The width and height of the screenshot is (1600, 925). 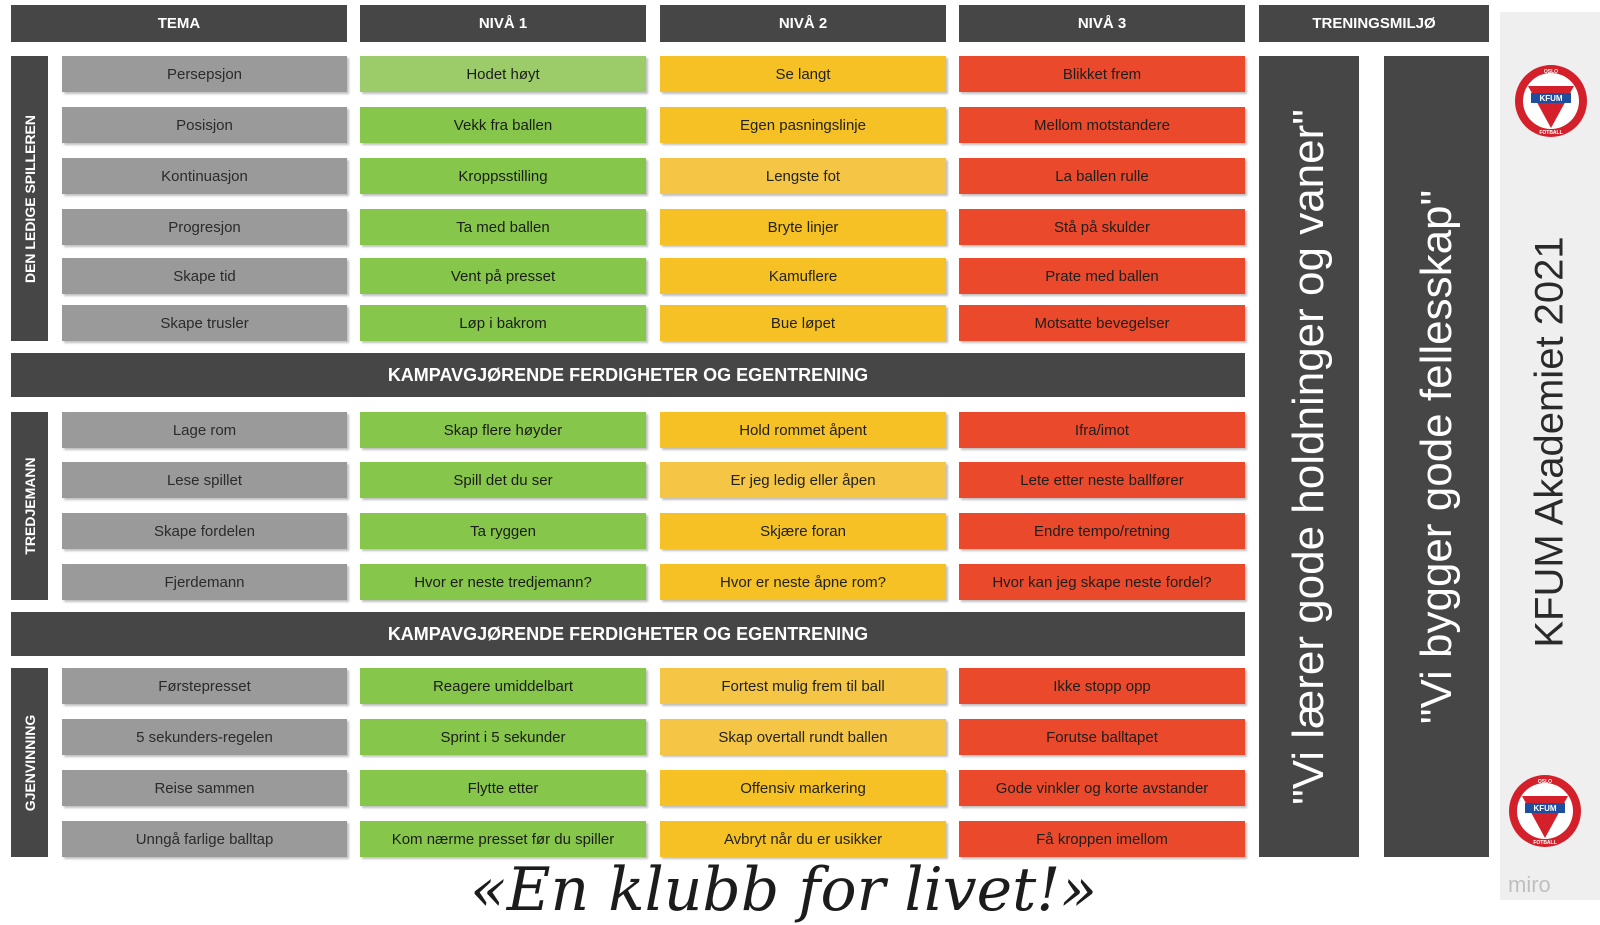 I want to click on section-label-tredjemann: TREDJEMANN, so click(x=29, y=506).